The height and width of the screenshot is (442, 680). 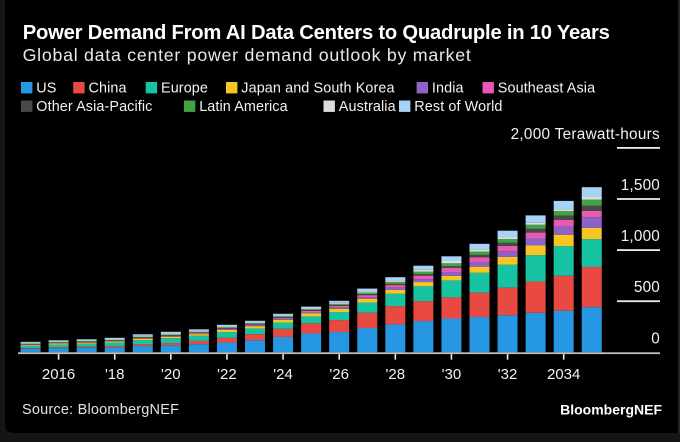 What do you see at coordinates (452, 374) in the screenshot?
I see `svg-text: '30` at bounding box center [452, 374].